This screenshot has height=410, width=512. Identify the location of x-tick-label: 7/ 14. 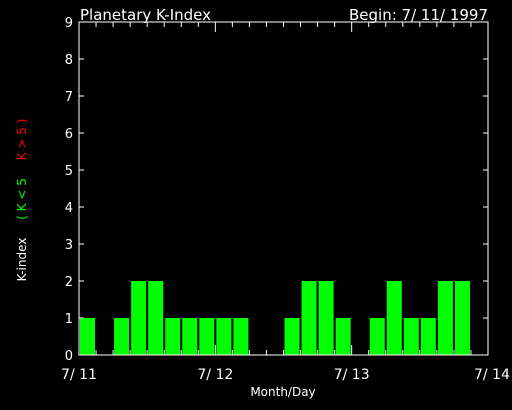
(492, 375).